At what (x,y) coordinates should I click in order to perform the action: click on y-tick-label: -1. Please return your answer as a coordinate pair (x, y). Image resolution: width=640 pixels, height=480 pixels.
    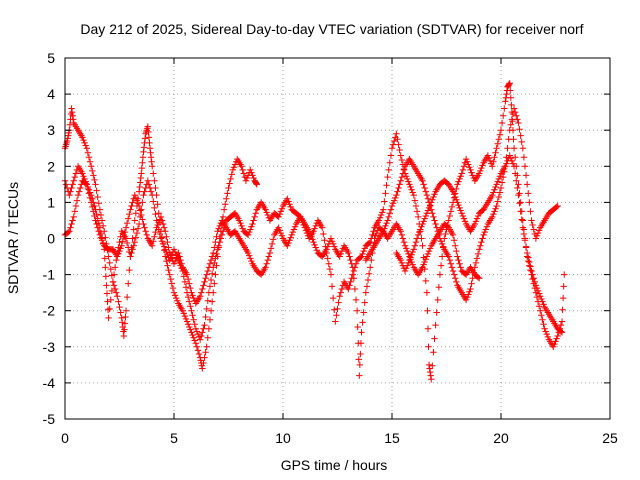
    Looking at the image, I should click on (49, 275).